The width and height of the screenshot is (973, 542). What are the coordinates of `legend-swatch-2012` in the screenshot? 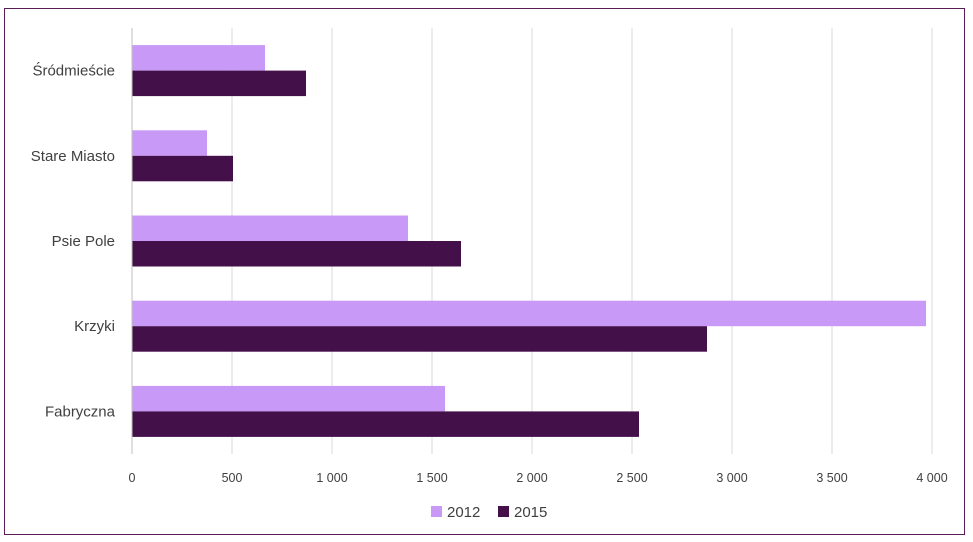 It's located at (436, 511).